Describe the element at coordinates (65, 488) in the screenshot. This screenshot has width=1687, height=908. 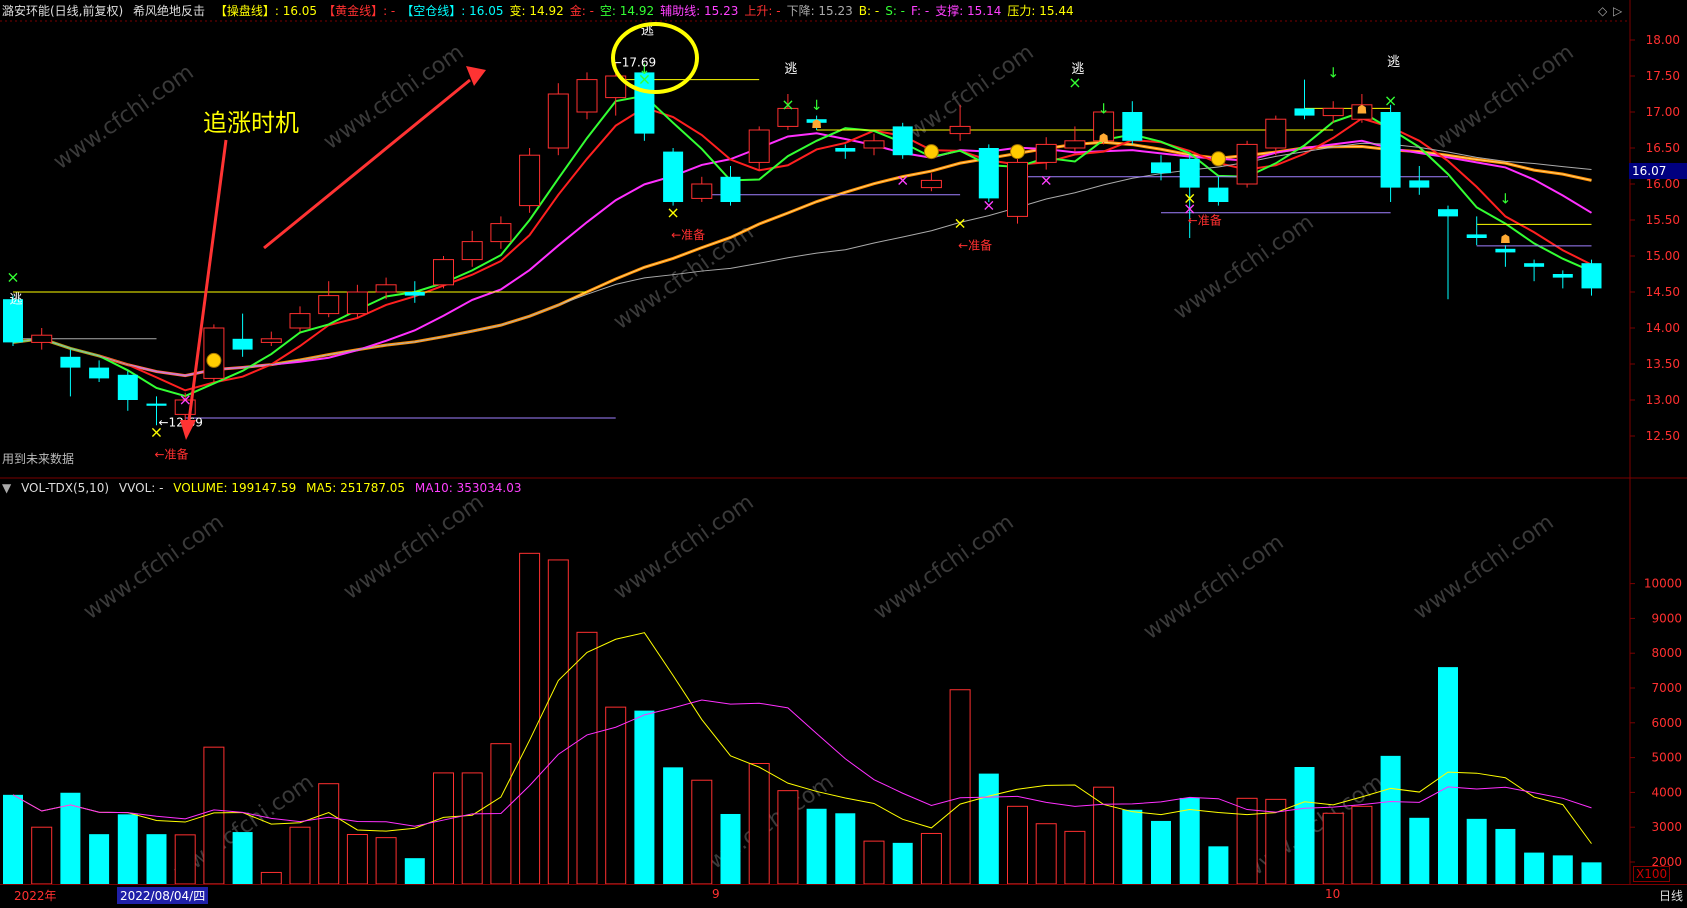
I see `volume-indicator-name: VOL-TDX(5,10)` at that location.